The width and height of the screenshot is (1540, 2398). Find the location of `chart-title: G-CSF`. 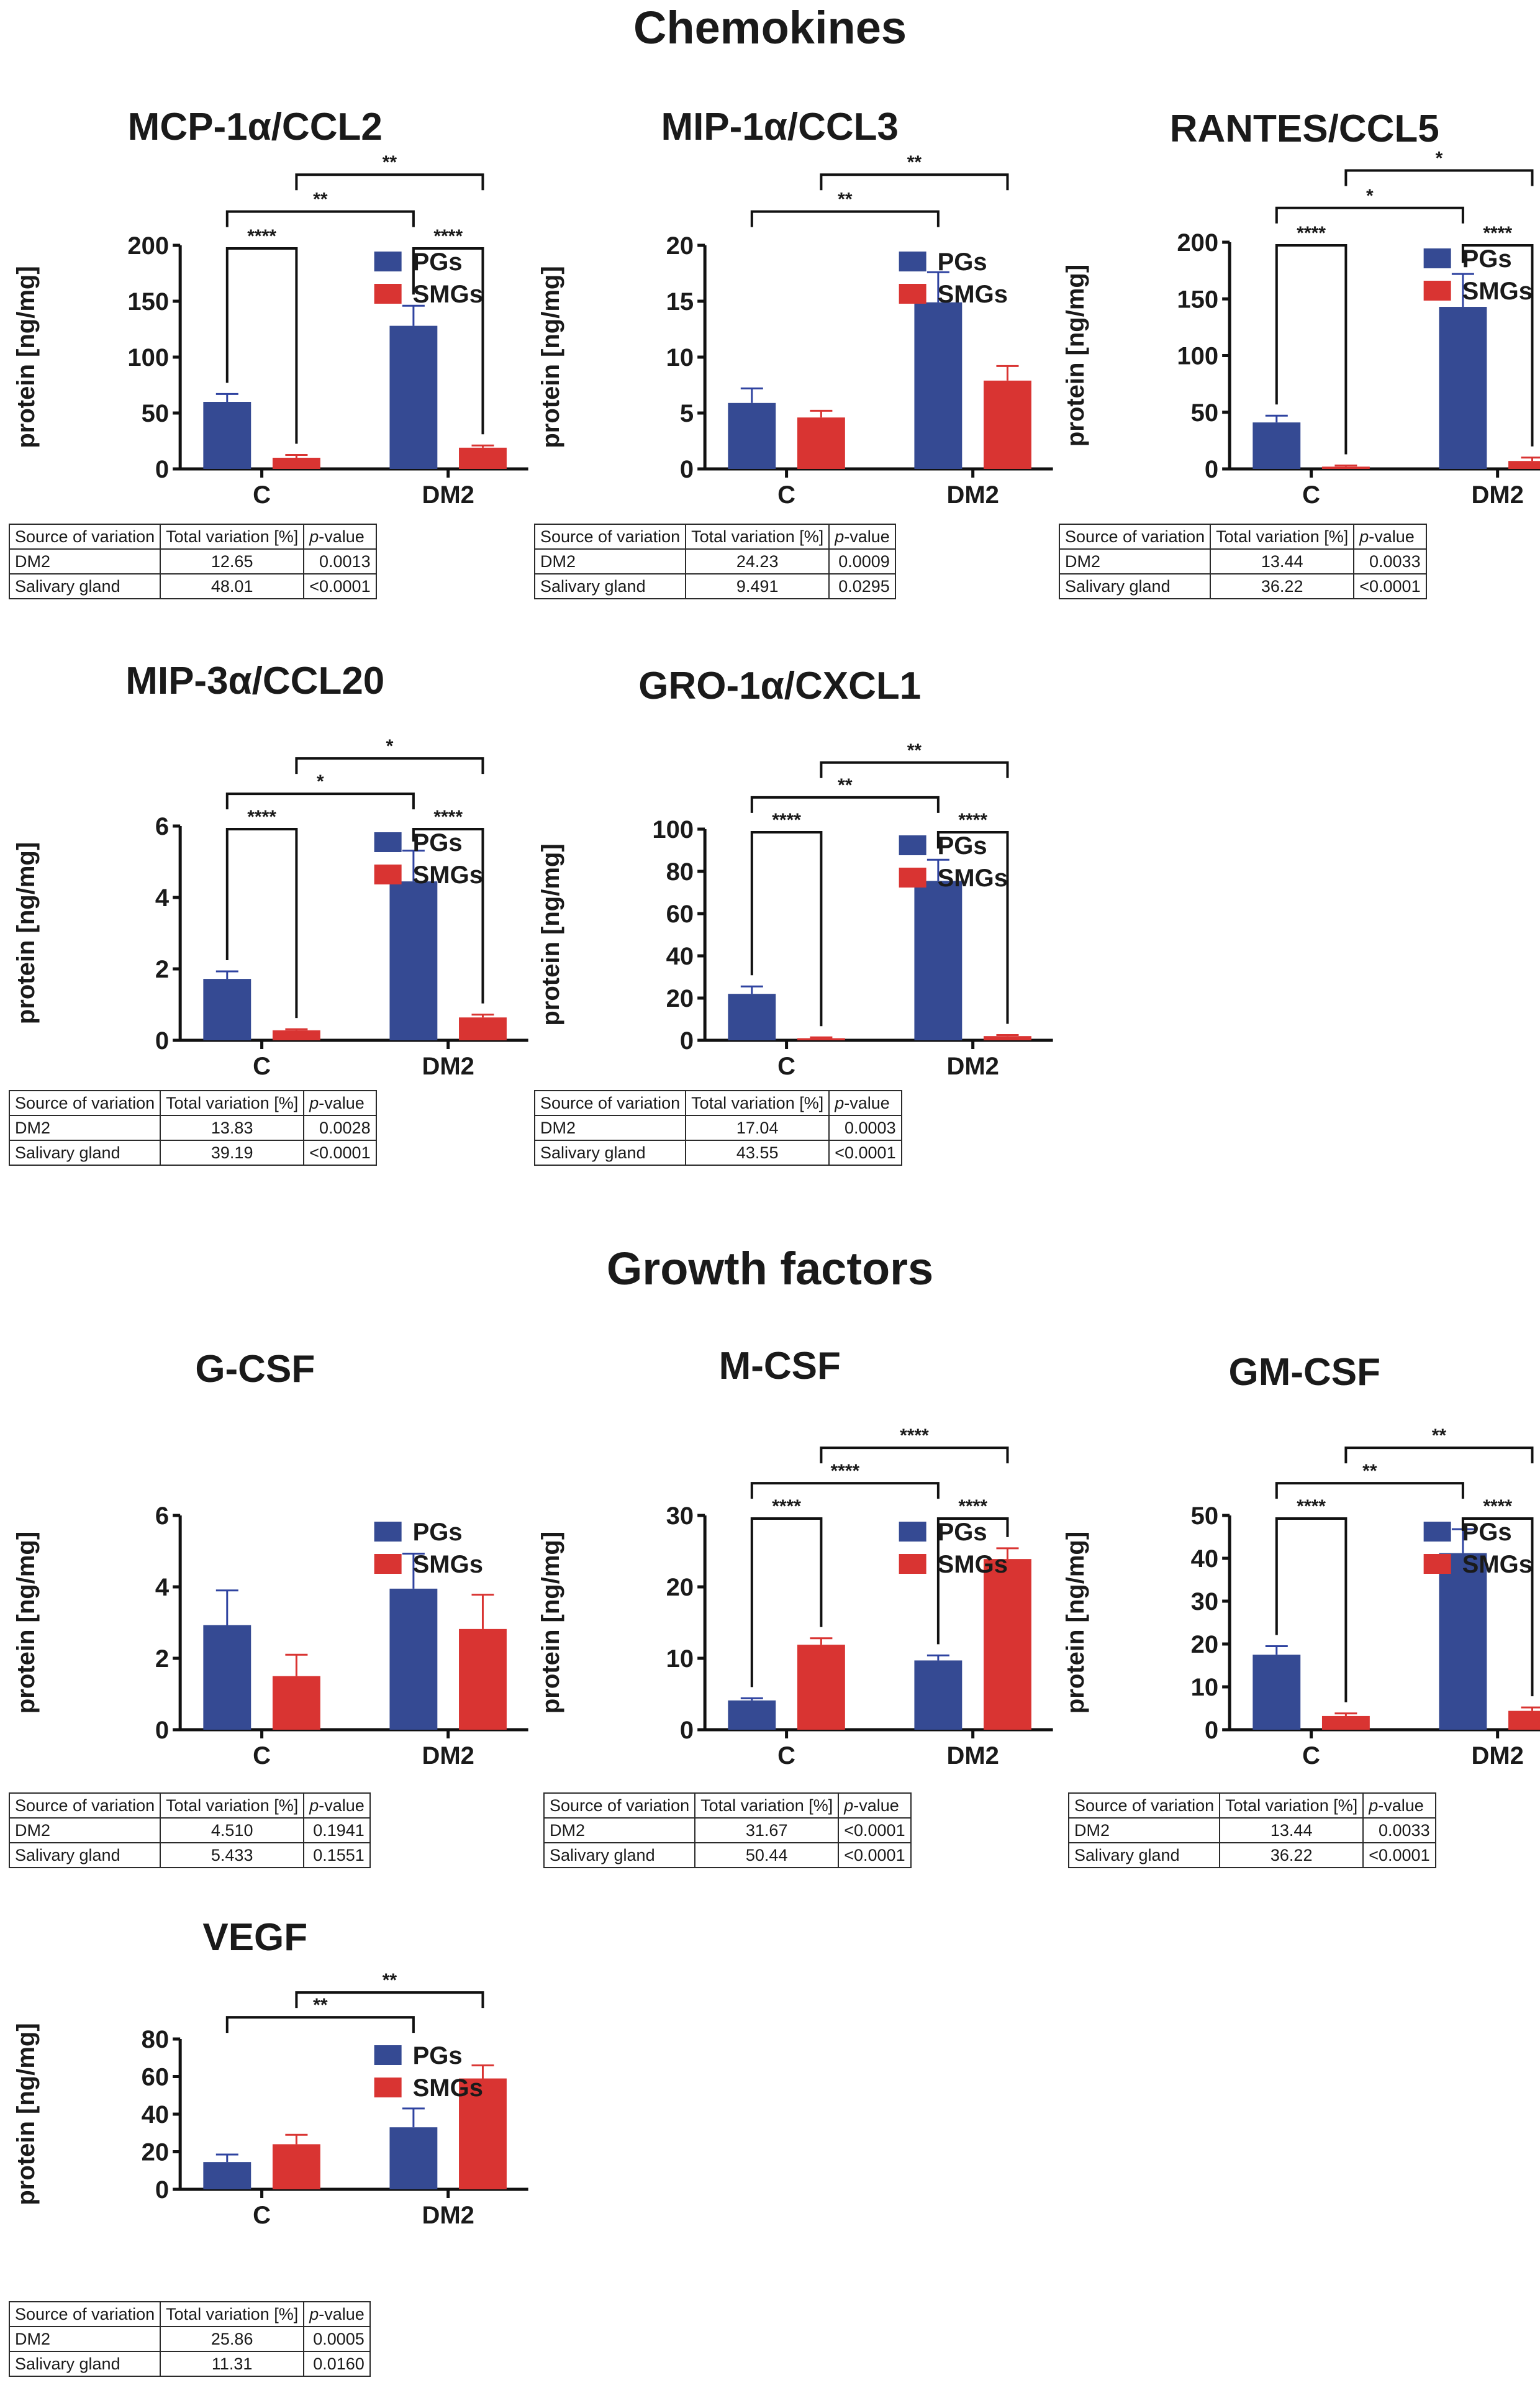

chart-title: G-CSF is located at coordinates (255, 1370).